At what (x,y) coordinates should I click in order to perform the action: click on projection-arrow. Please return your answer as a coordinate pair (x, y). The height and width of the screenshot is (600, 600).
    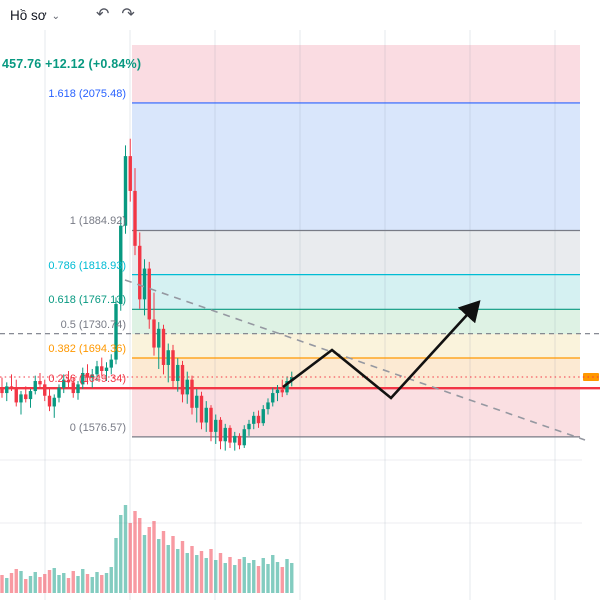
    Looking at the image, I should click on (381, 350).